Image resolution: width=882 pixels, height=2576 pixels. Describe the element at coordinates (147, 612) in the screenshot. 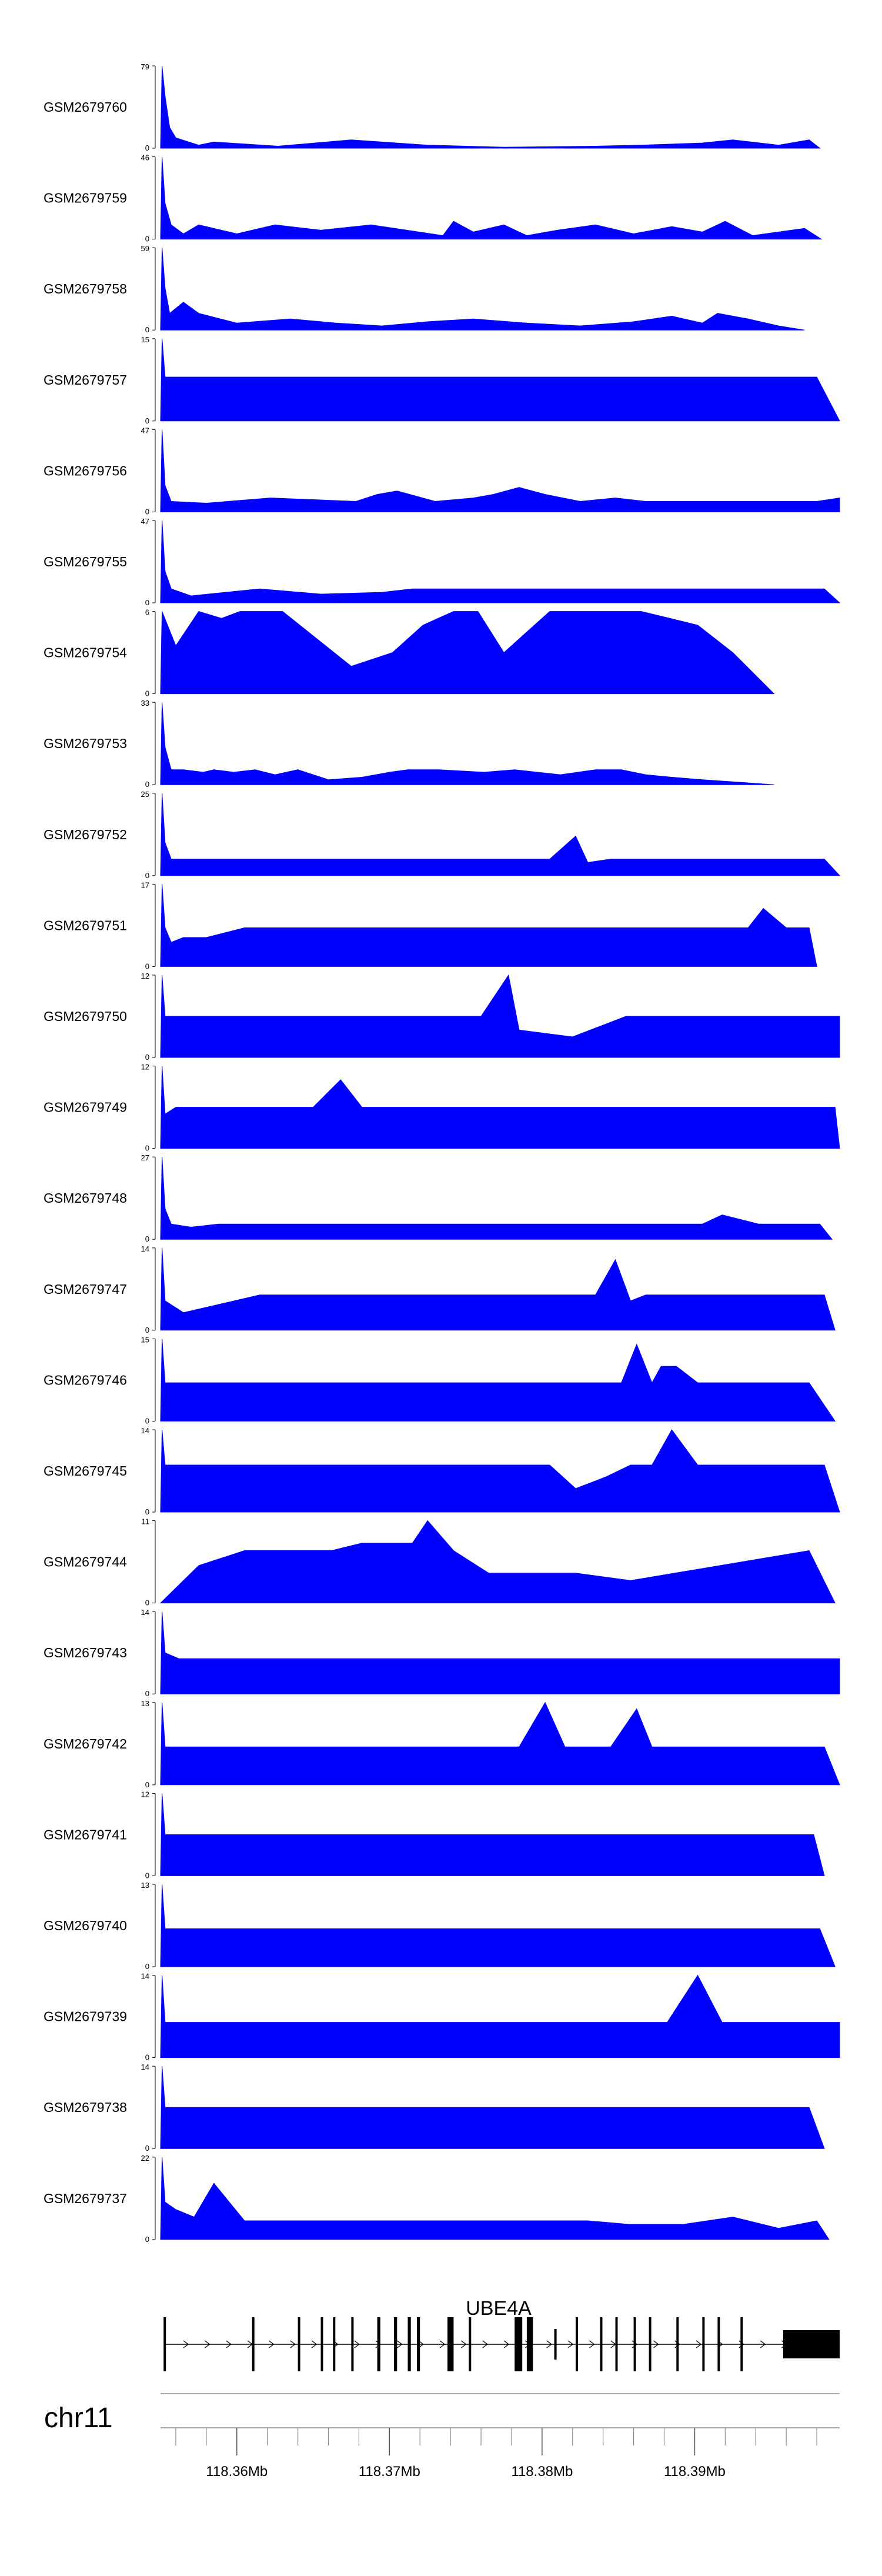

I see `track-ymax: 6` at that location.